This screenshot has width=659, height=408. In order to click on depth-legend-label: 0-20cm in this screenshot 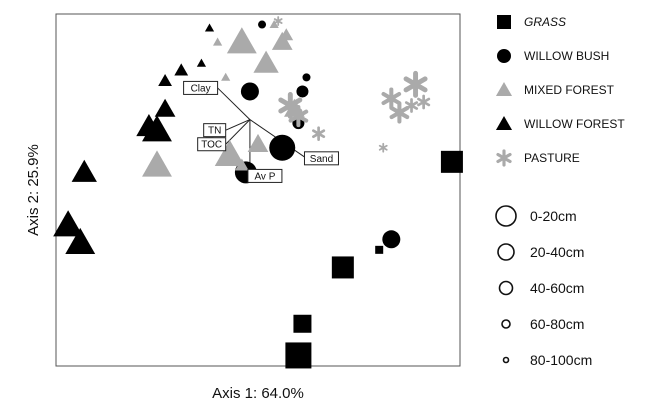, I will do `click(553, 216)`.